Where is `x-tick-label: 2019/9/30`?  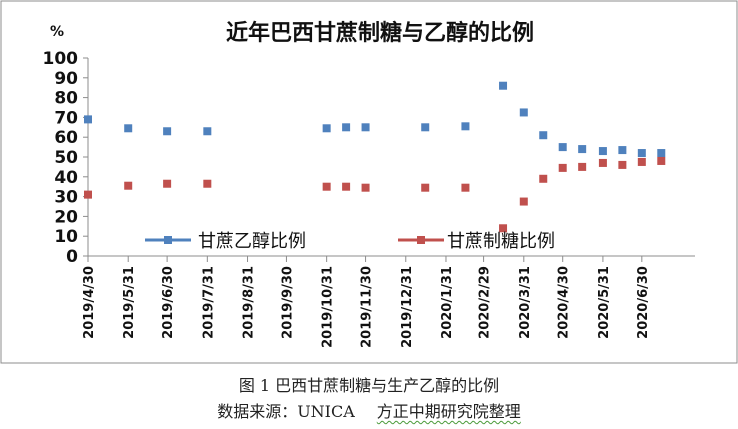
x-tick-label: 2019/9/30 is located at coordinates (287, 302).